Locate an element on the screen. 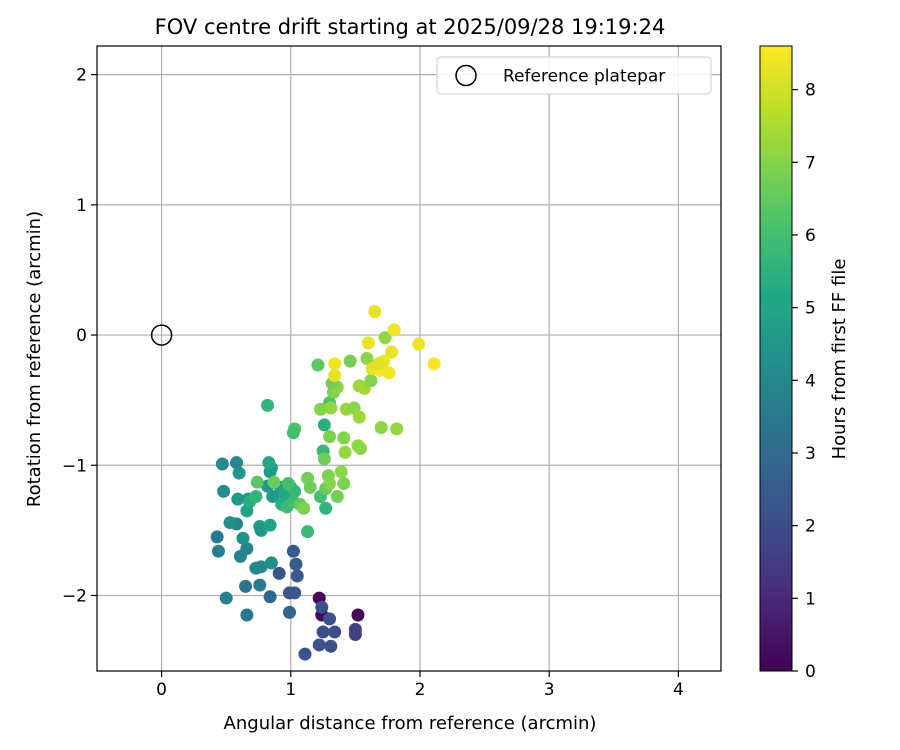 Image resolution: width=900 pixels, height=750 pixels. y-tick-label: −2 is located at coordinates (74, 596).